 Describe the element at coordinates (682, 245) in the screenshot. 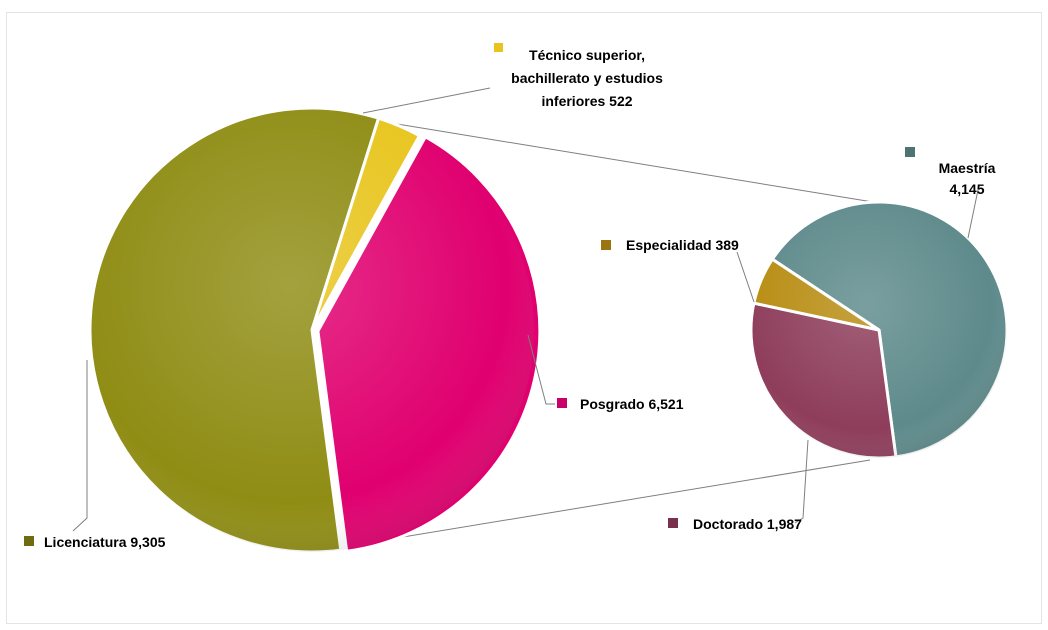

I see `label-especialidad: Especialidad 389` at that location.